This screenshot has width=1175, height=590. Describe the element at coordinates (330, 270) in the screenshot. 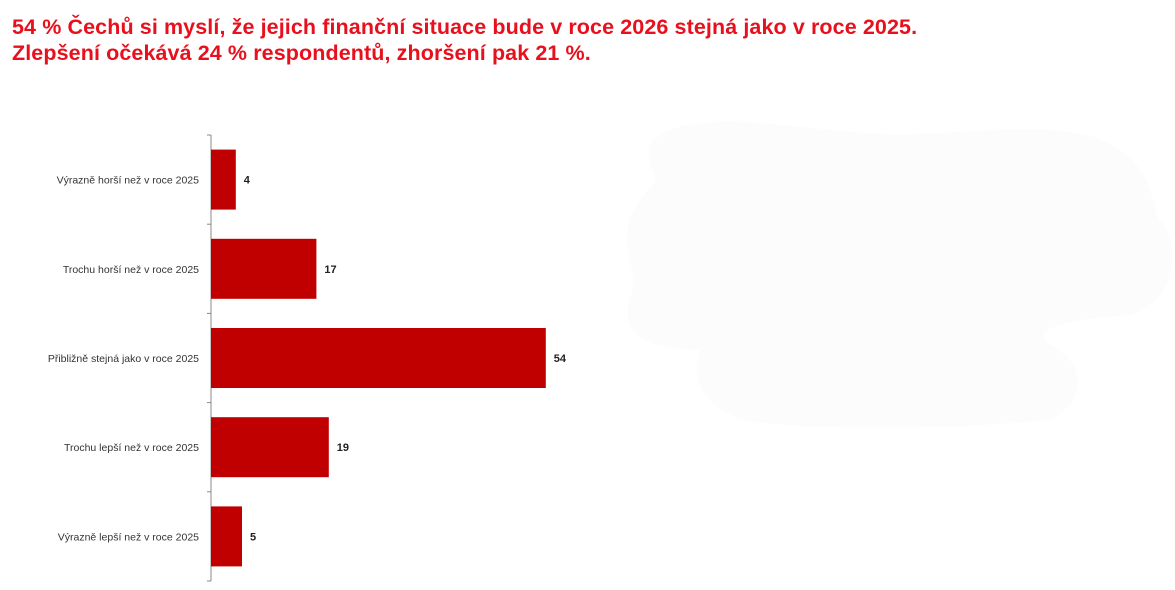

I see `data-label: 17` at that location.